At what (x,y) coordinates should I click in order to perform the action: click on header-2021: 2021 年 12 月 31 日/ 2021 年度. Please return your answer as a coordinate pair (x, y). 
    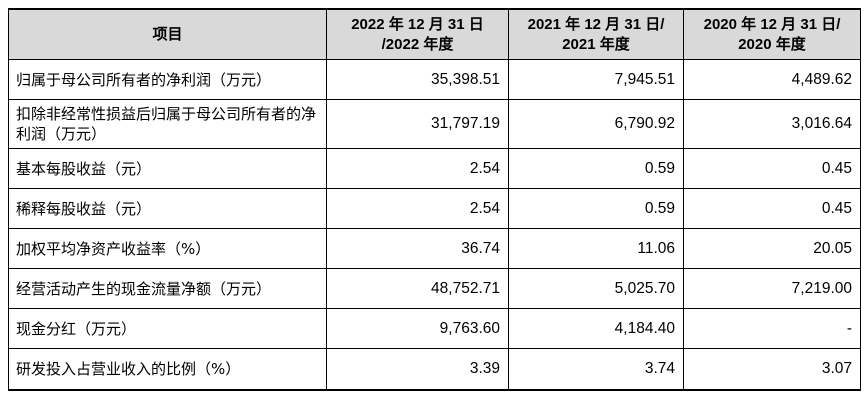
    Looking at the image, I should click on (596, 34).